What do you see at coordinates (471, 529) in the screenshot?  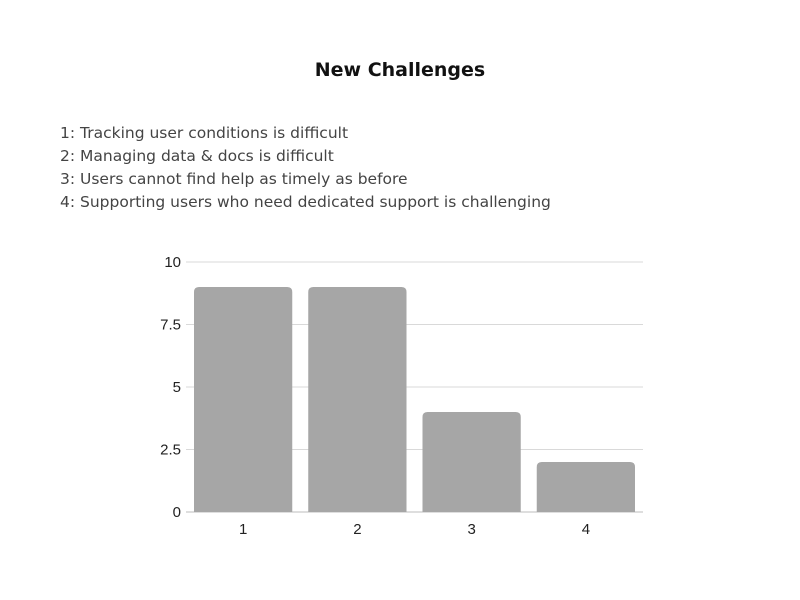 I see `x-tick-label: 3` at bounding box center [471, 529].